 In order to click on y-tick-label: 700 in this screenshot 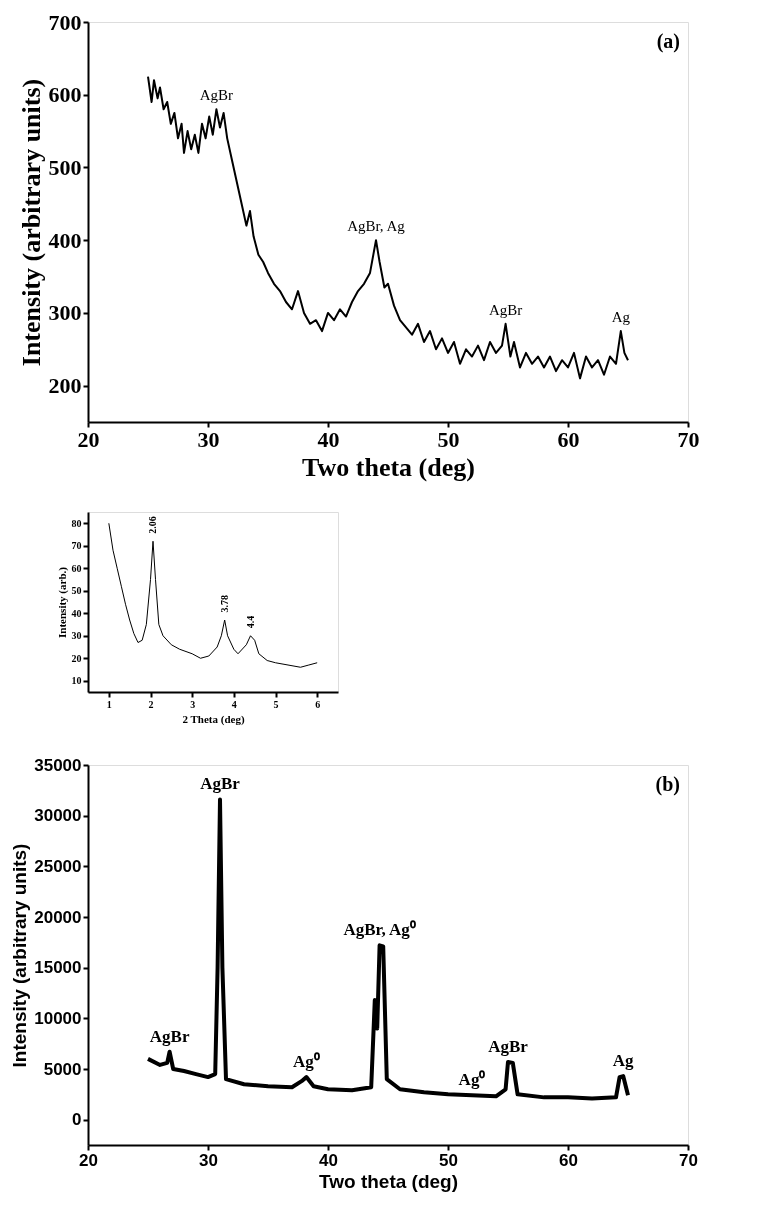, I will do `click(65, 22)`.